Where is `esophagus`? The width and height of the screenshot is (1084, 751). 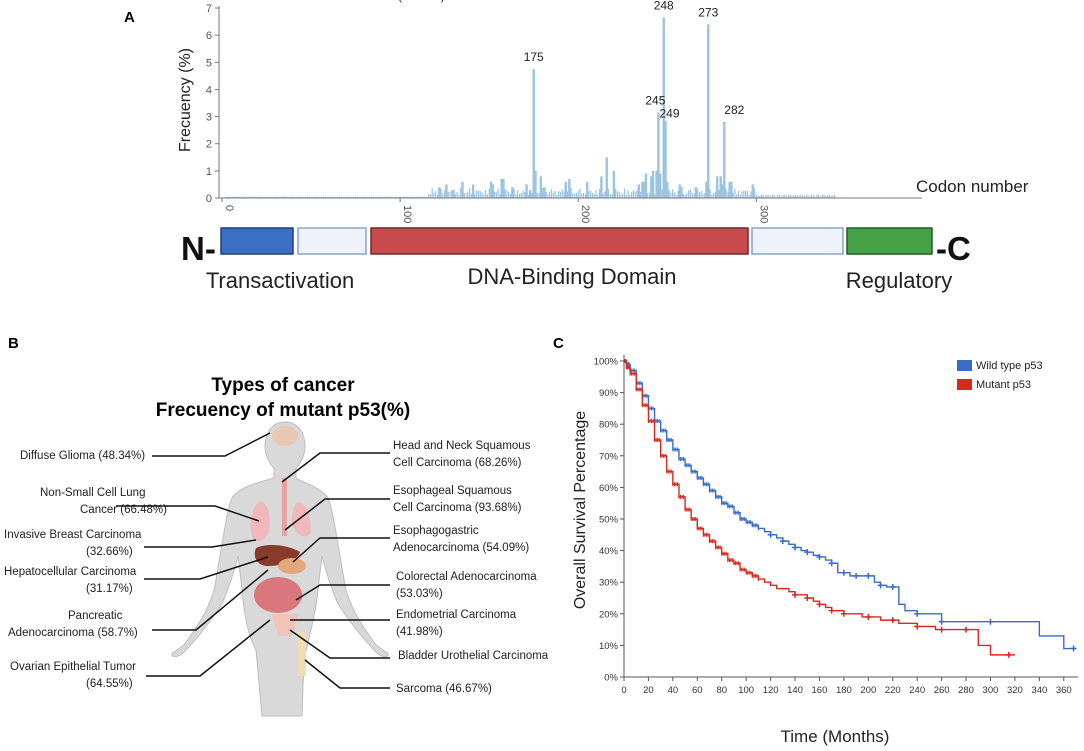 esophagus is located at coordinates (284, 507).